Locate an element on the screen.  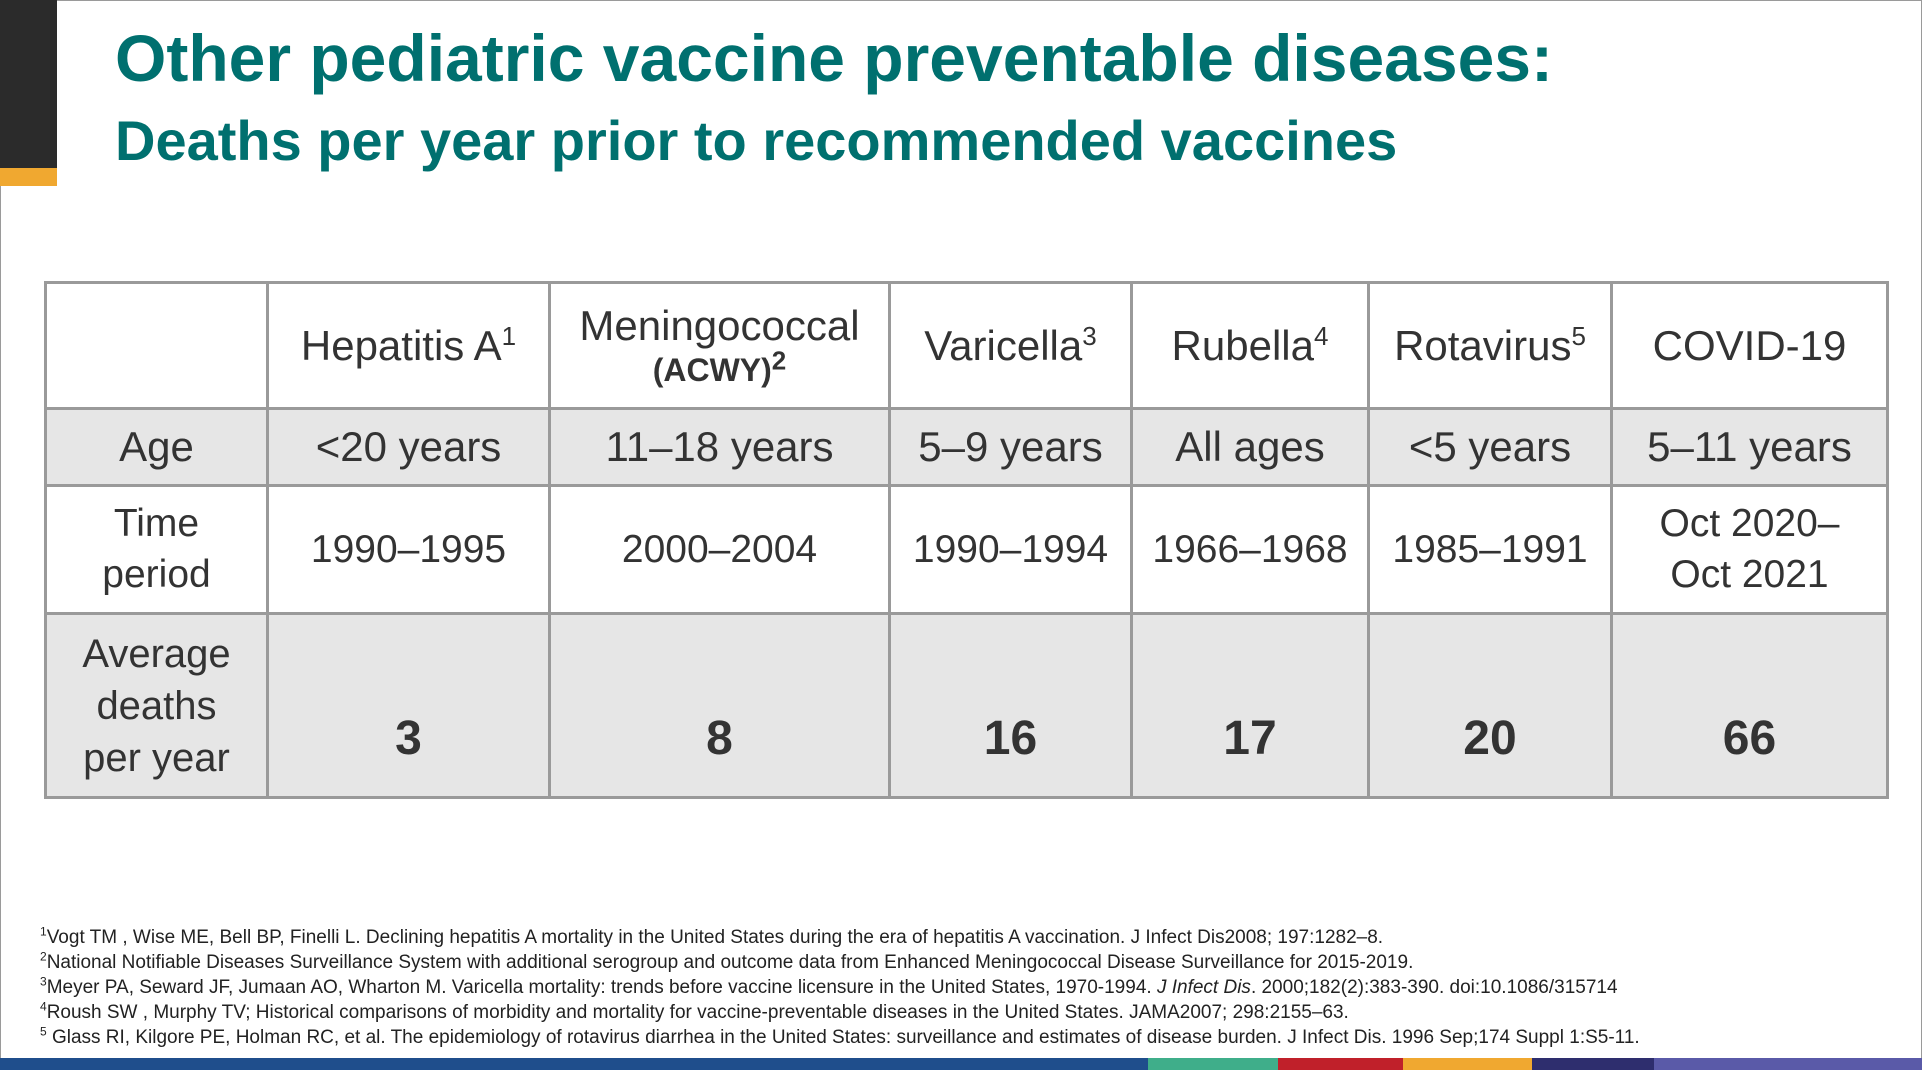
header-hepatitis-a: Hepatitis A1 is located at coordinates (408, 345).